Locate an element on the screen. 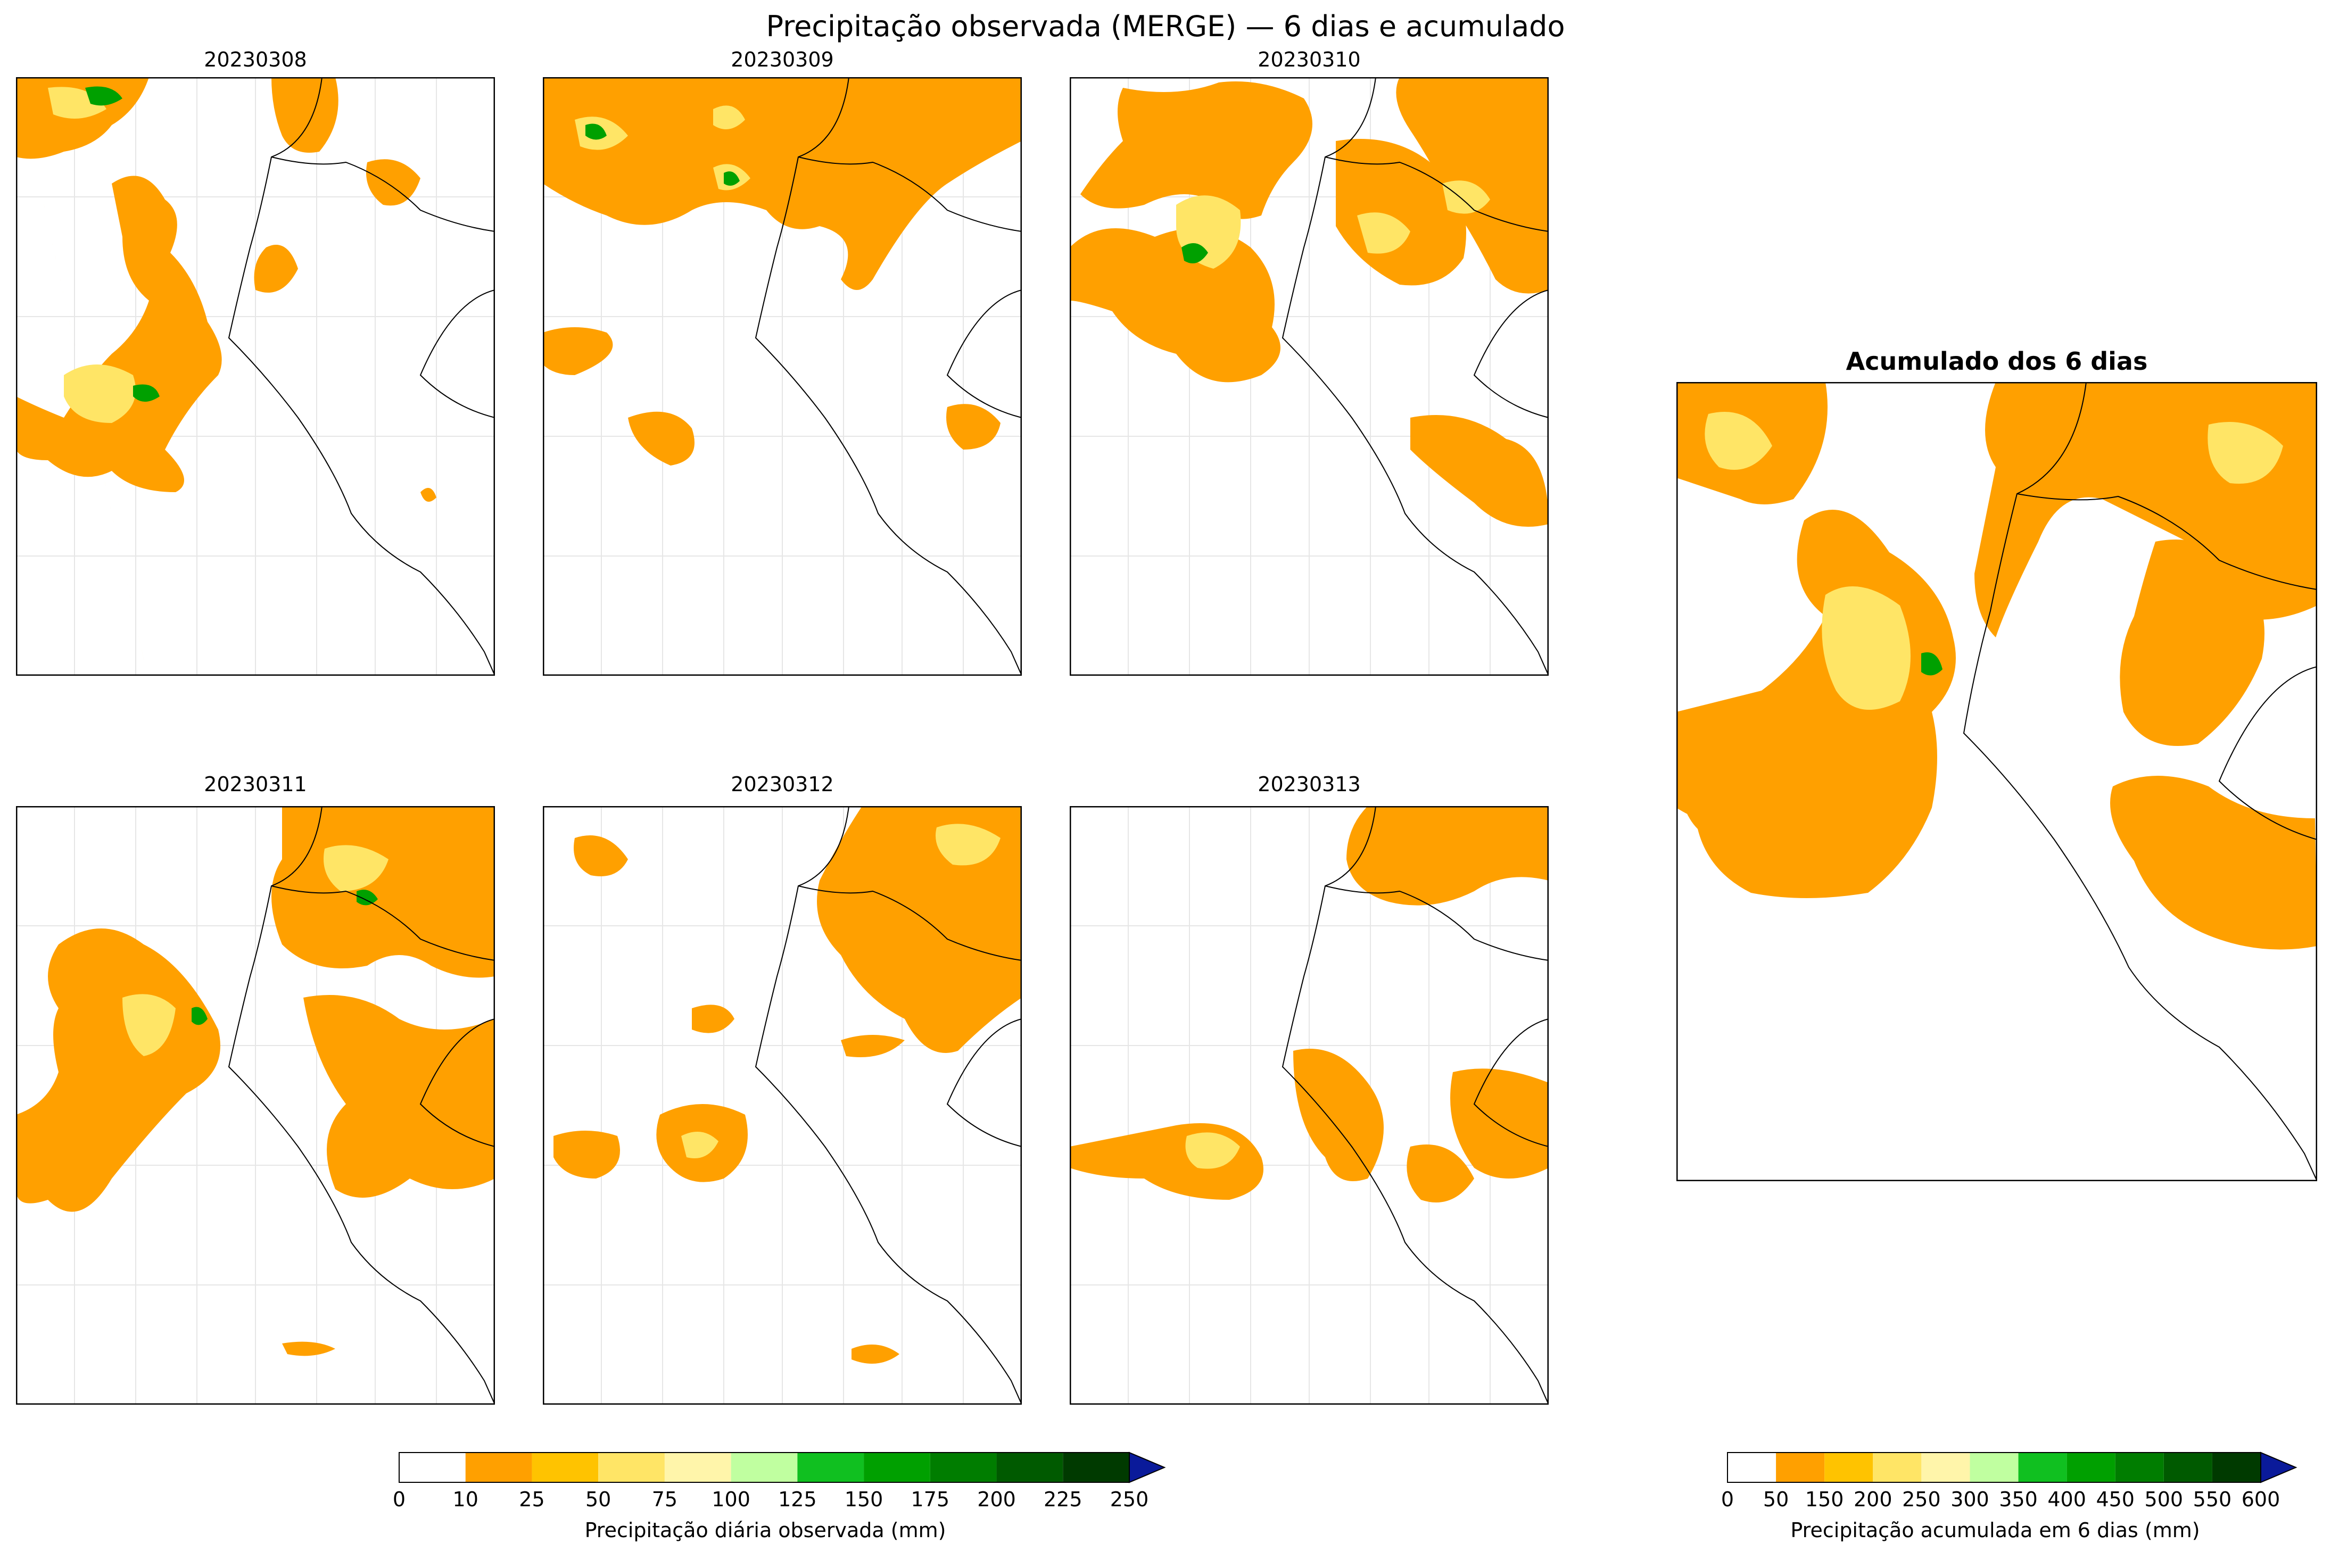 This screenshot has height=1568, width=2331. accum-colorbar-tick-label: 600 is located at coordinates (2260, 1499).